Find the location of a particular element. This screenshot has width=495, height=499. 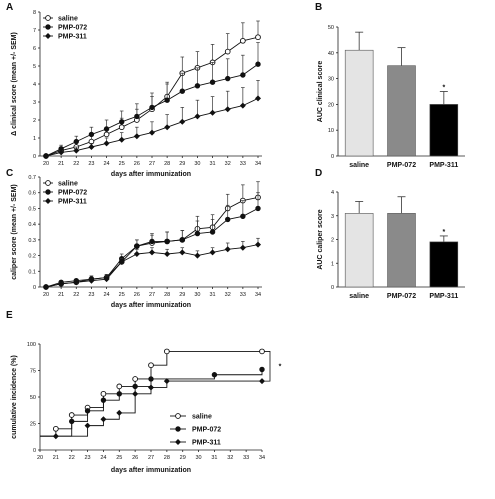

x-tick-label: 27 is located at coordinates (152, 164).